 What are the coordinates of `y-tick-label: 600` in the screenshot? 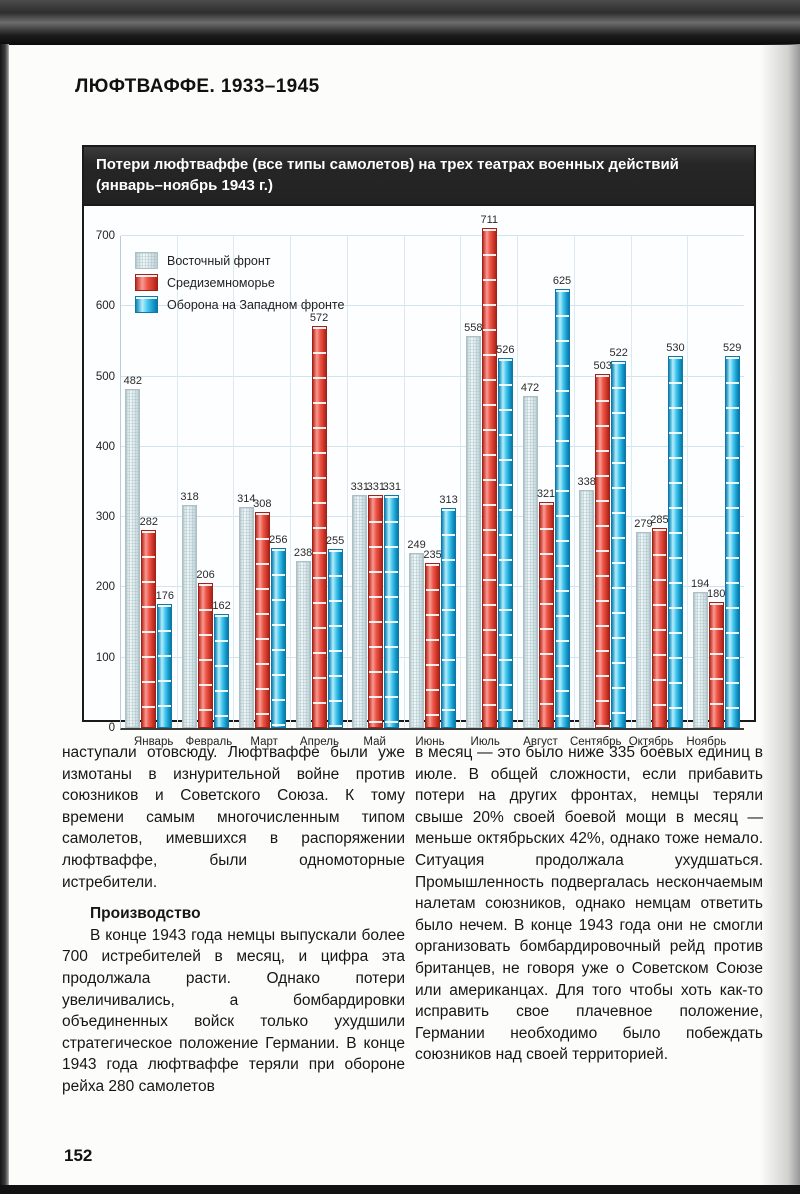 It's located at (105, 306).